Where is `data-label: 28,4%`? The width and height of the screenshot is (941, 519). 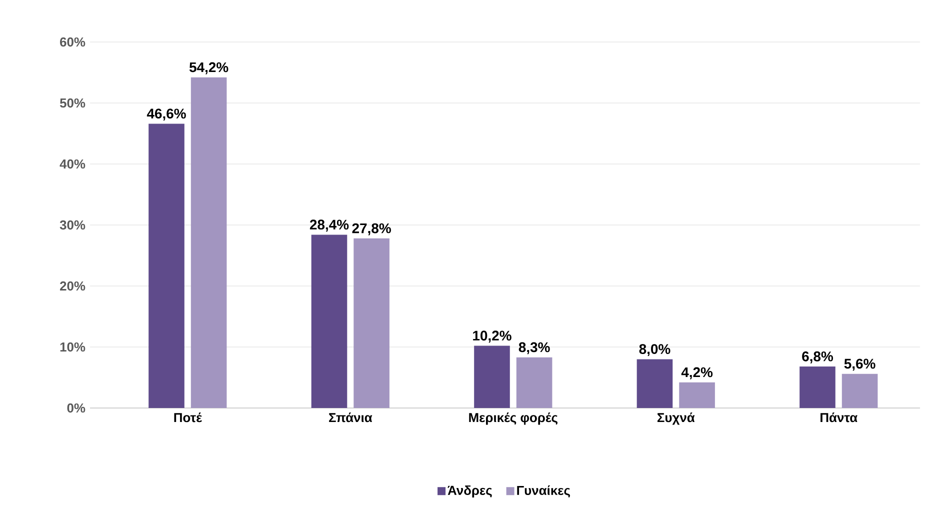
data-label: 28,4% is located at coordinates (329, 226).